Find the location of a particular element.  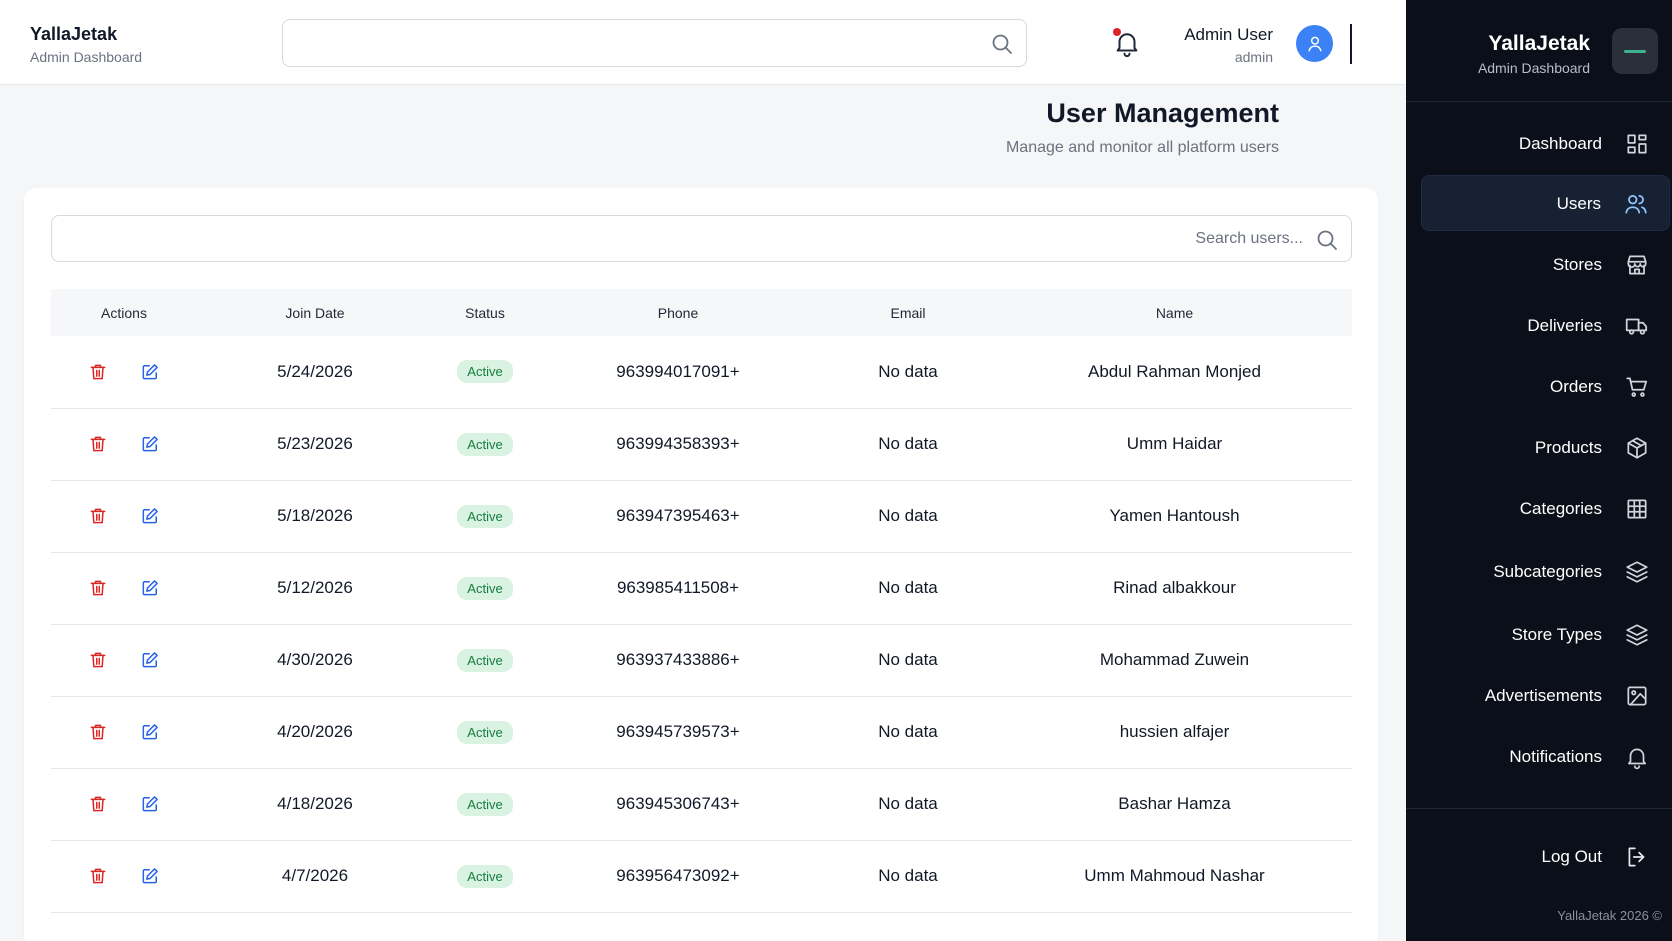

sidebar-item-label: Orders is located at coordinates (1576, 386).